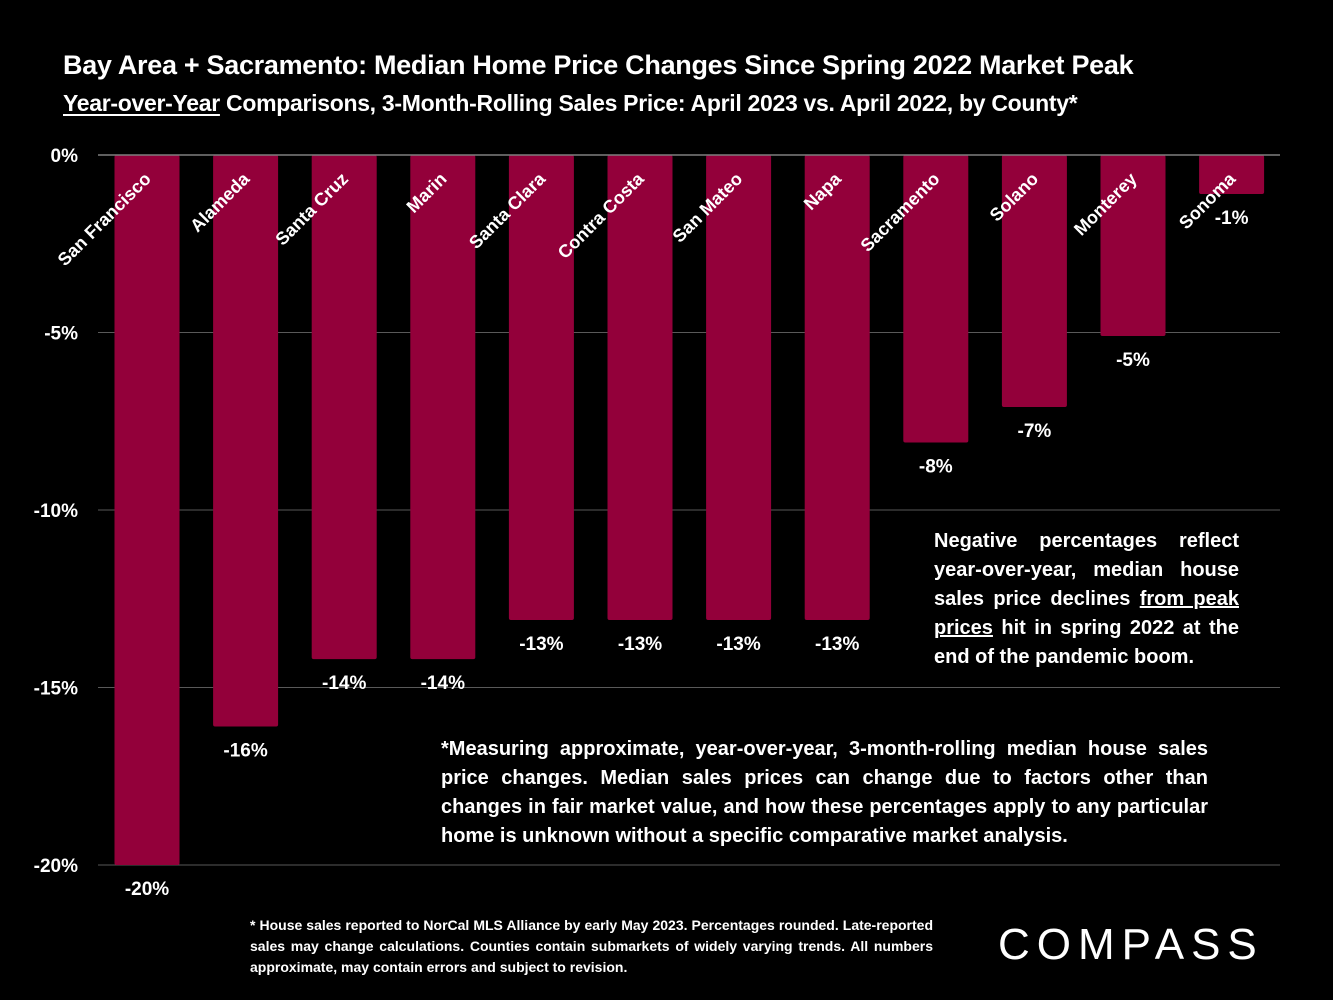  What do you see at coordinates (245, 751) in the screenshot?
I see `data-label: -16%` at bounding box center [245, 751].